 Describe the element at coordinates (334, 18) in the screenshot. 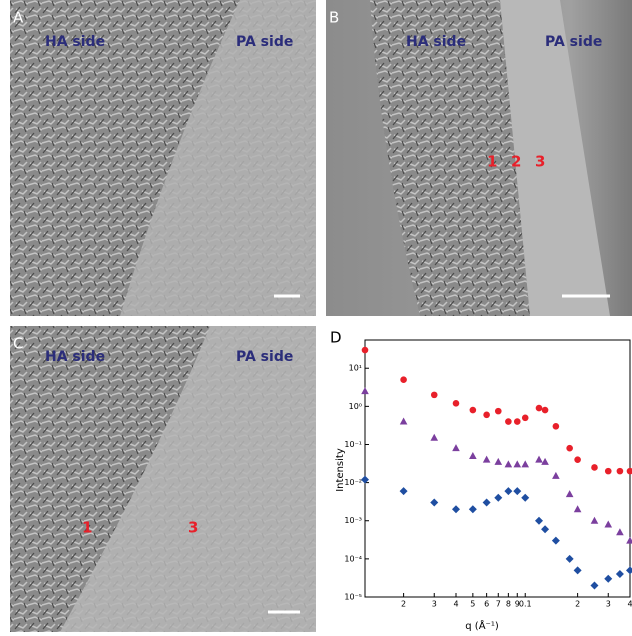

I see `panel-label: B` at that location.